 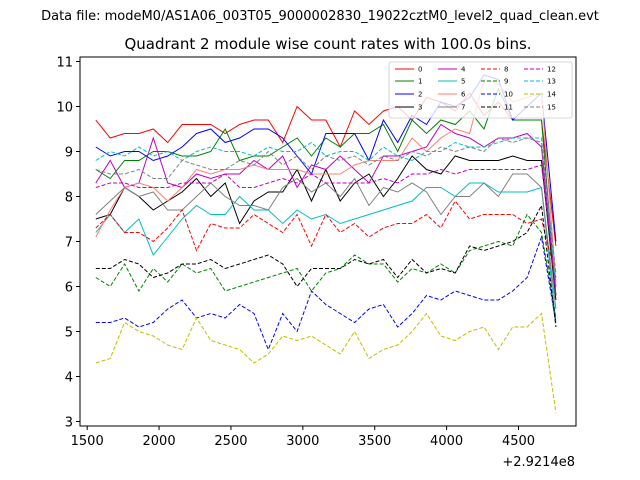 What do you see at coordinates (480, 90) in the screenshot?
I see `legend-frame` at bounding box center [480, 90].